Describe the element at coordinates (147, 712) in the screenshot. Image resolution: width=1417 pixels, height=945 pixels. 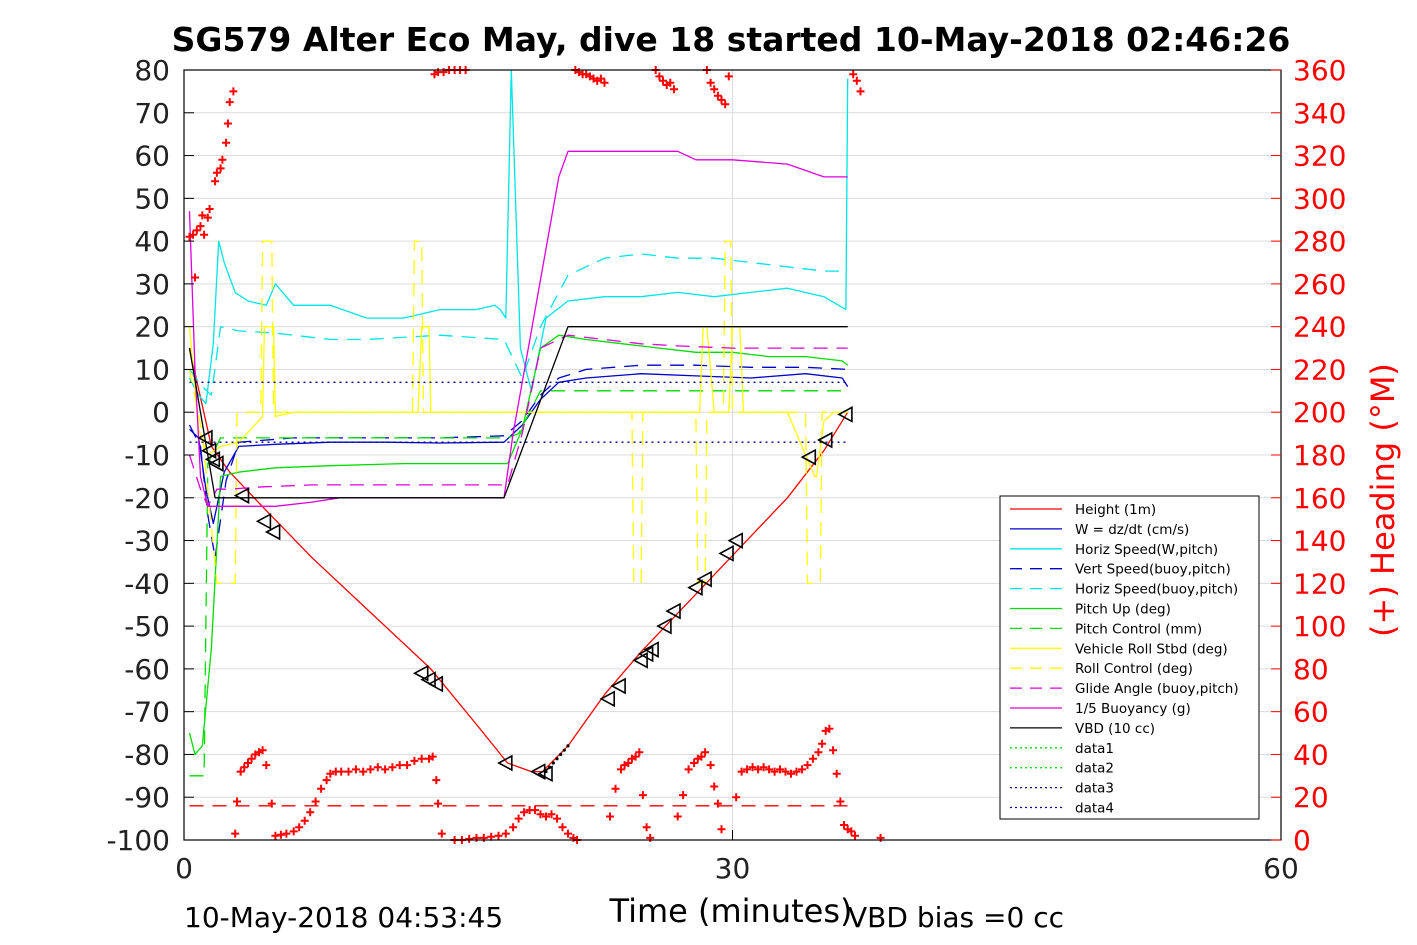
I see `y-tick-label: -70` at that location.